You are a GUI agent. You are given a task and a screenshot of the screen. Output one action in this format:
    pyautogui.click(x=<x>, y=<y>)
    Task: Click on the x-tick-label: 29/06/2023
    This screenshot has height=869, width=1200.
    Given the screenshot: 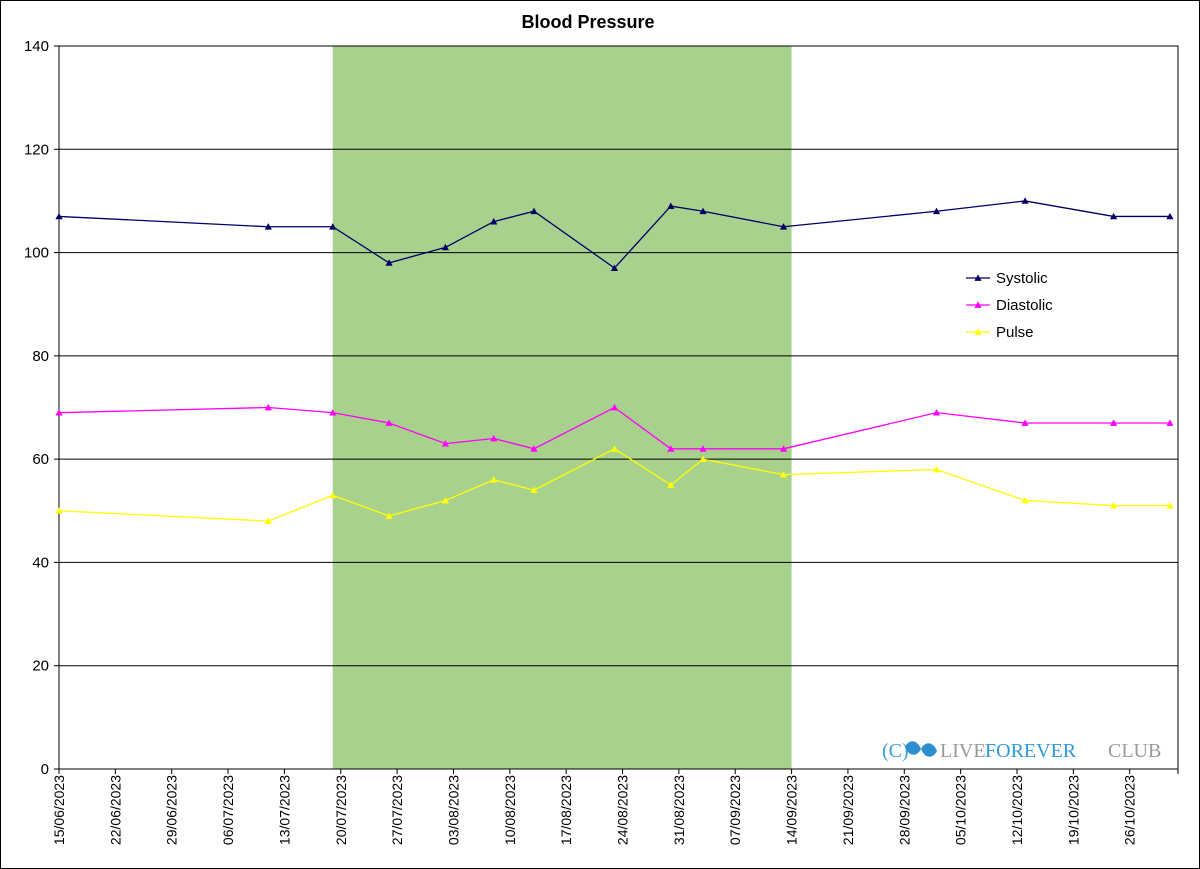 What is the action you would take?
    pyautogui.click(x=172, y=810)
    